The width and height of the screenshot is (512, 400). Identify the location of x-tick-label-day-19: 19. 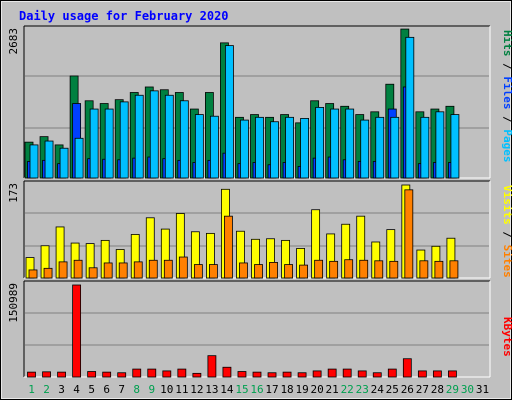
(301, 389).